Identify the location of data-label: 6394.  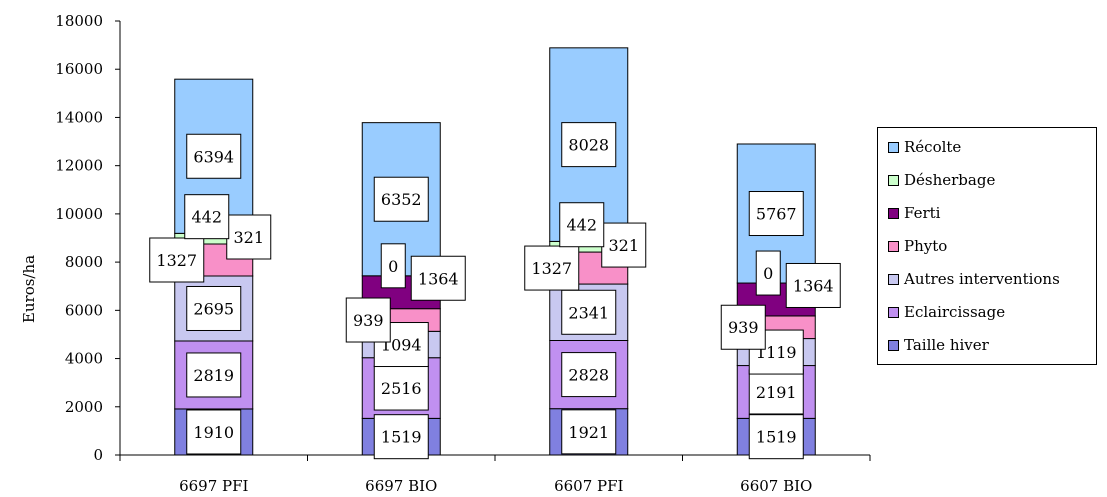
(213, 156).